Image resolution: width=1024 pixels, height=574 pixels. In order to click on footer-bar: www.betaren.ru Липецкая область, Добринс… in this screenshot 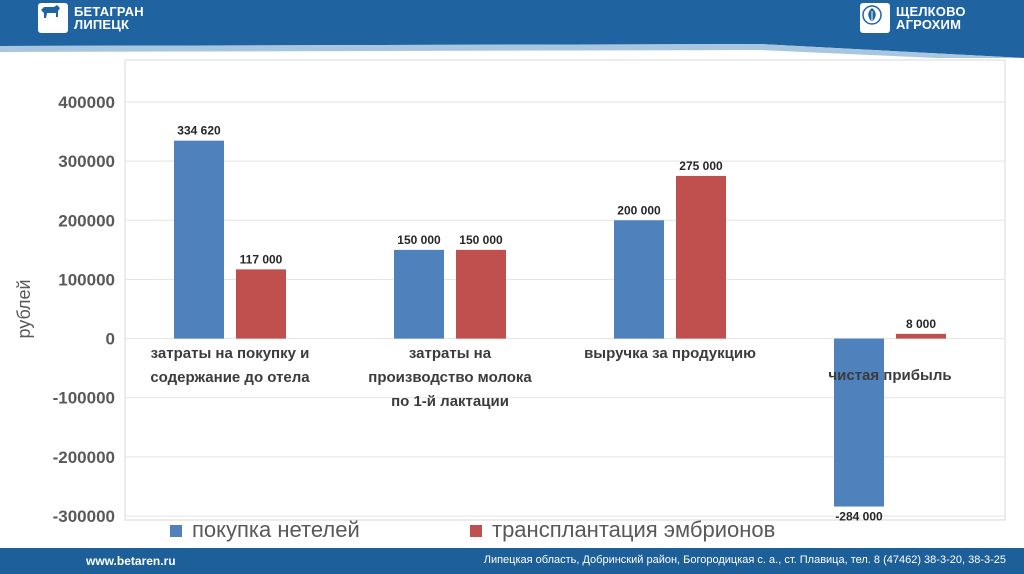, I will do `click(512, 561)`.